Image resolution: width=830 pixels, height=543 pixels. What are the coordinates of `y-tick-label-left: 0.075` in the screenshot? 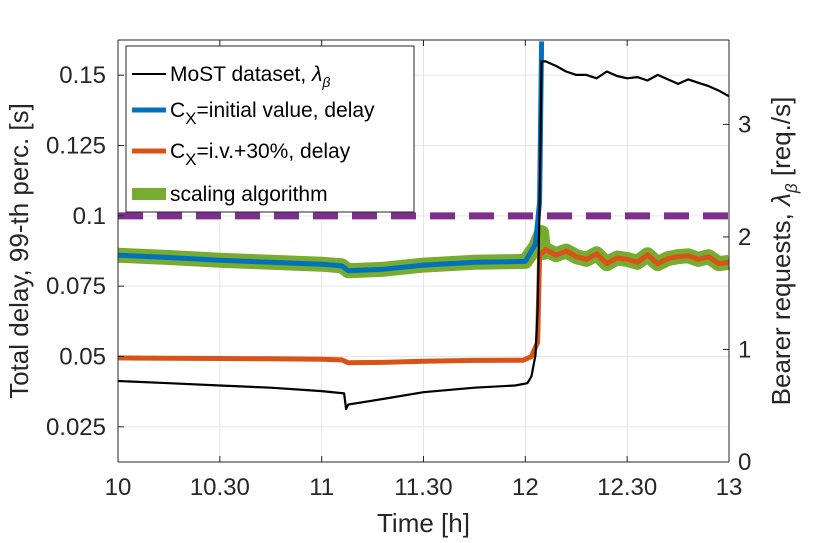 It's located at (76, 286).